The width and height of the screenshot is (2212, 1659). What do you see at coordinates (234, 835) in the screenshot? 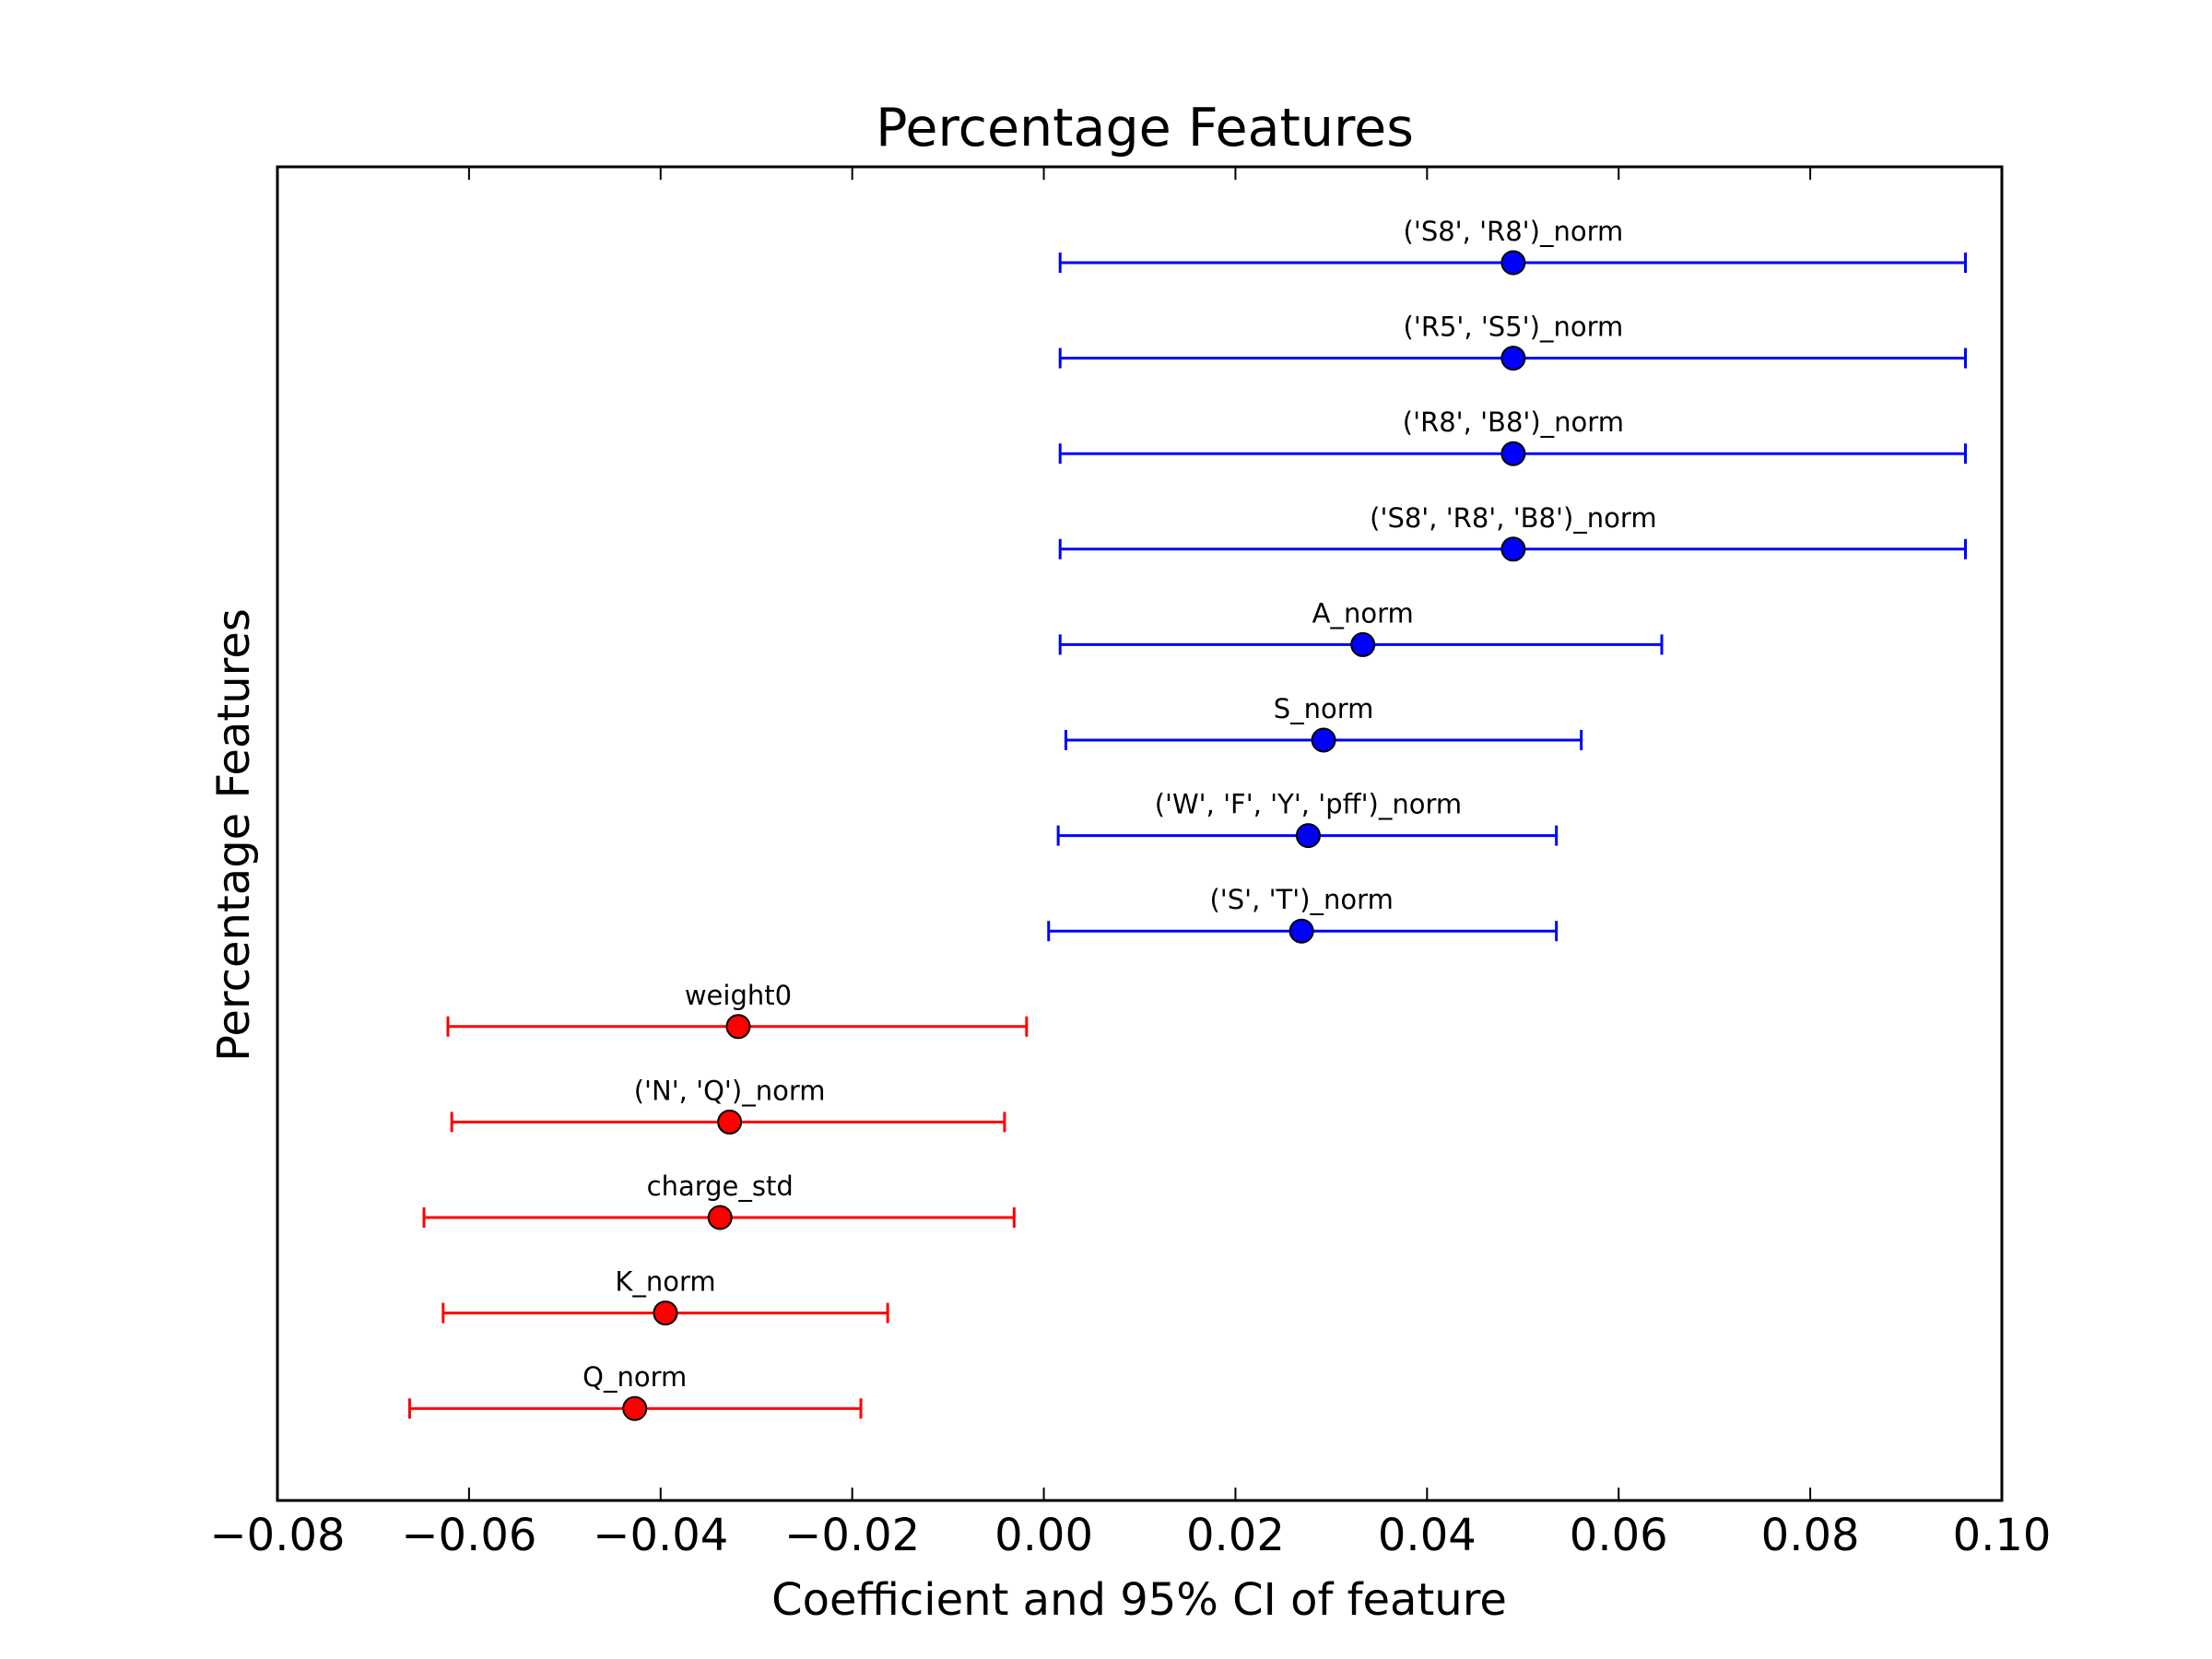
I see `y-axis-label: Percentage Features` at bounding box center [234, 835].